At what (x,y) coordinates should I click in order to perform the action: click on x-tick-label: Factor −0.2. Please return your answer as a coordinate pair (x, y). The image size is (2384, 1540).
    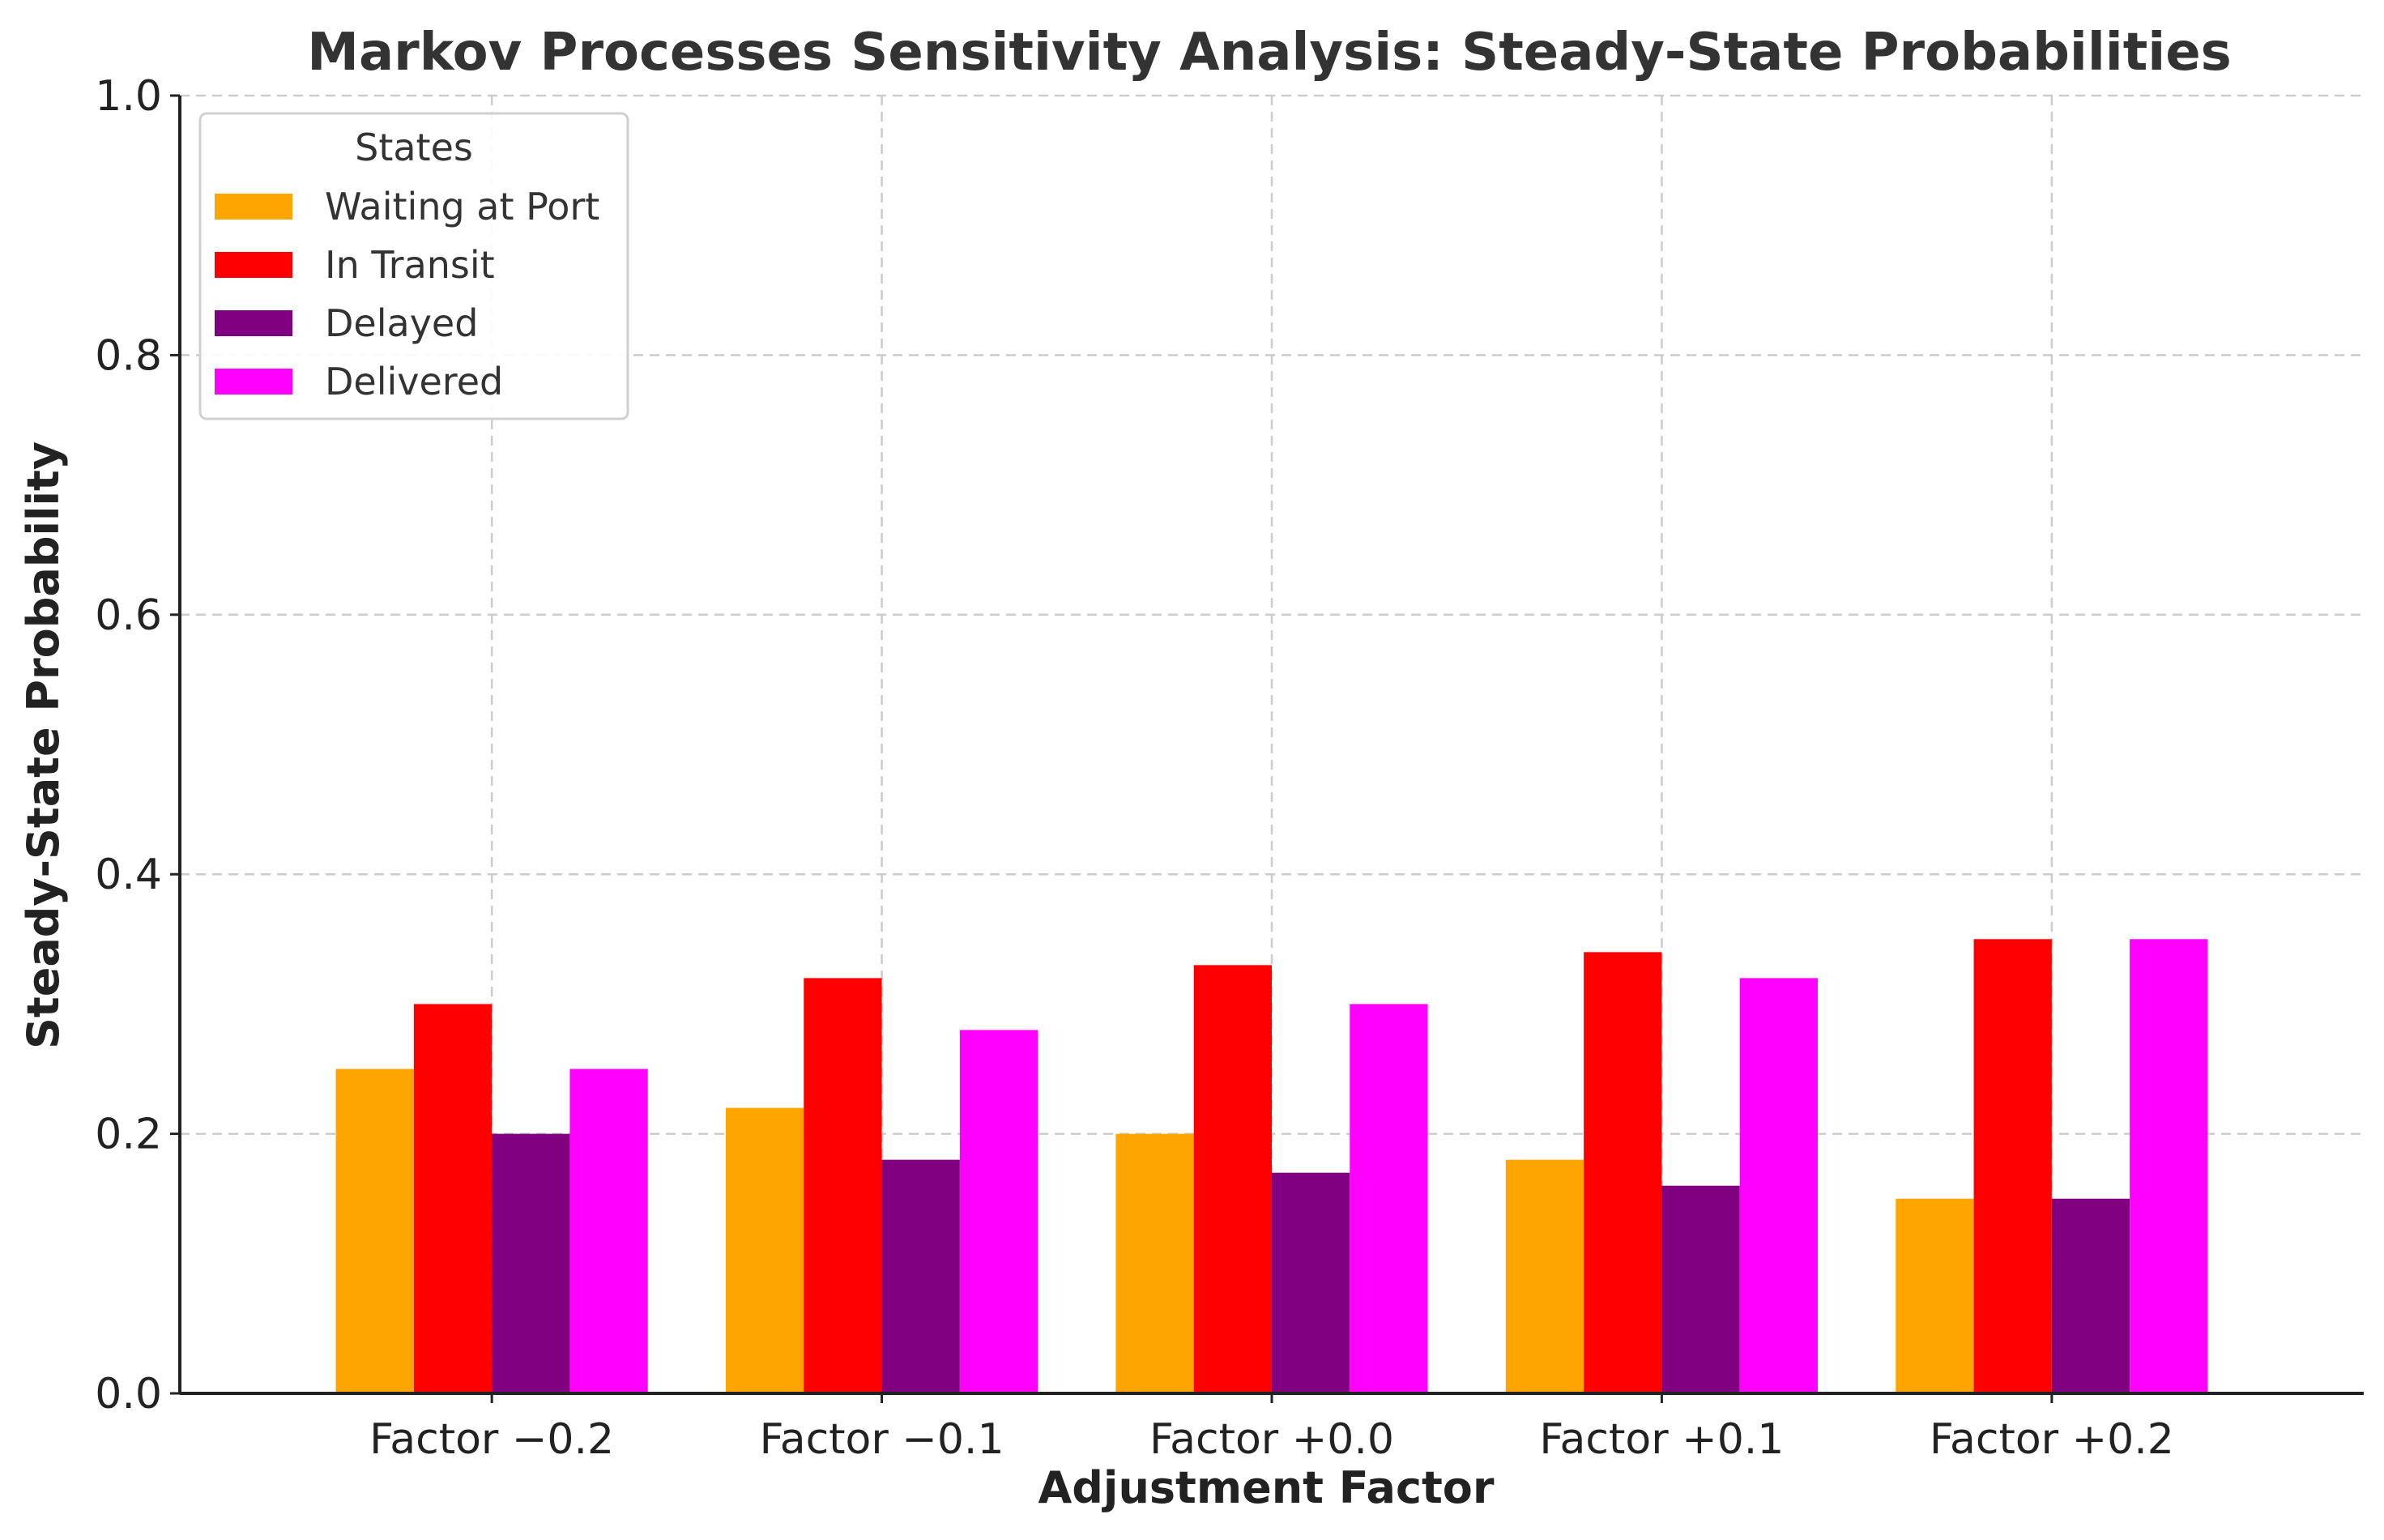
    Looking at the image, I should click on (491, 1440).